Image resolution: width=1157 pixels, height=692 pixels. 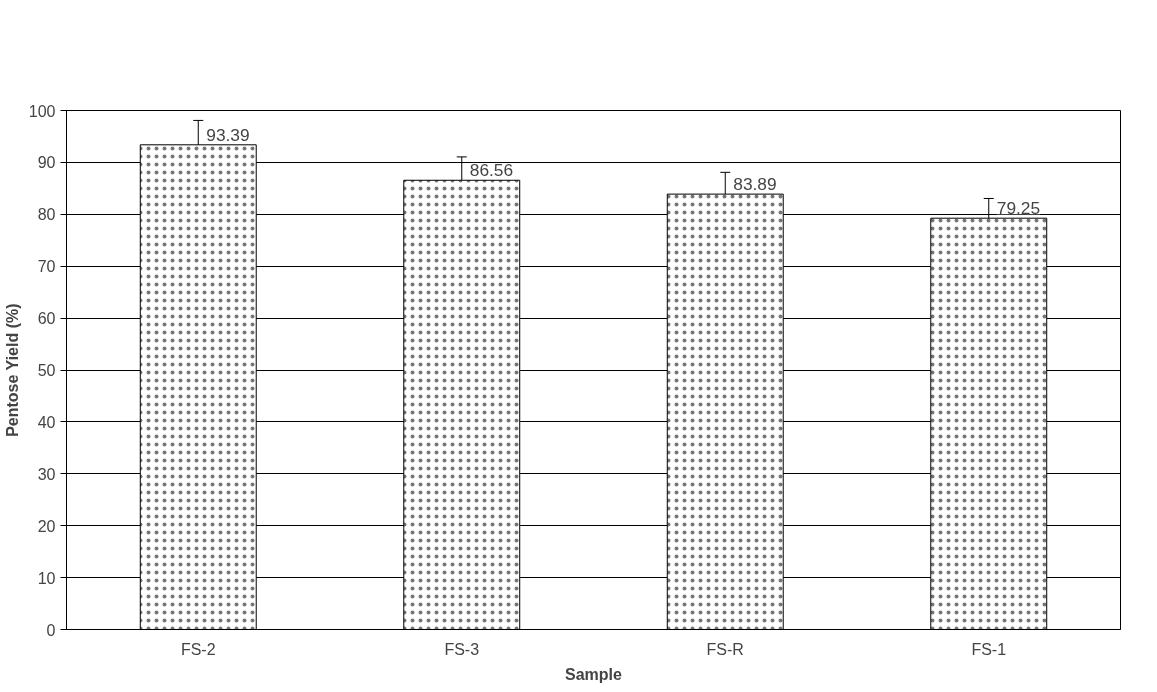 What do you see at coordinates (46, 370) in the screenshot?
I see `y-tick-label: 50` at bounding box center [46, 370].